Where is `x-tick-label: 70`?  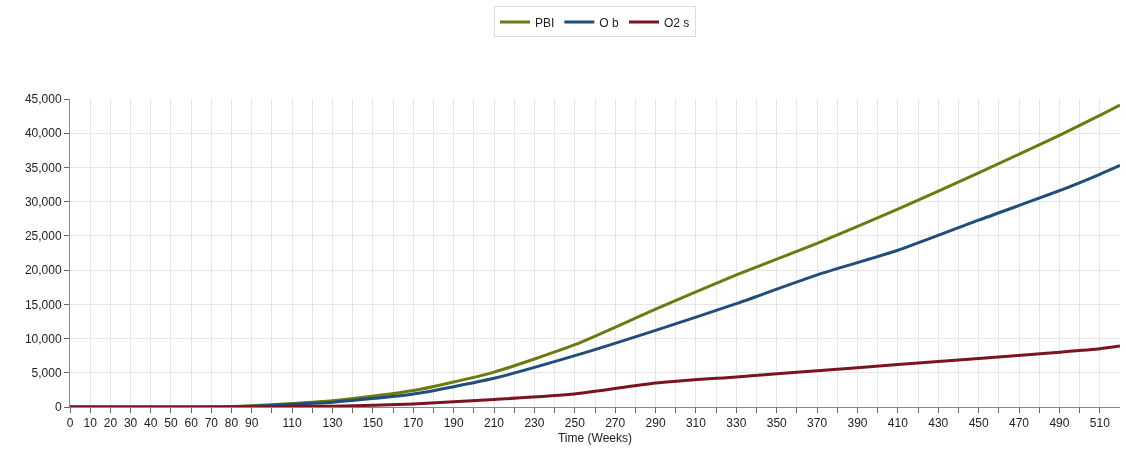 x-tick-label: 70 is located at coordinates (211, 423).